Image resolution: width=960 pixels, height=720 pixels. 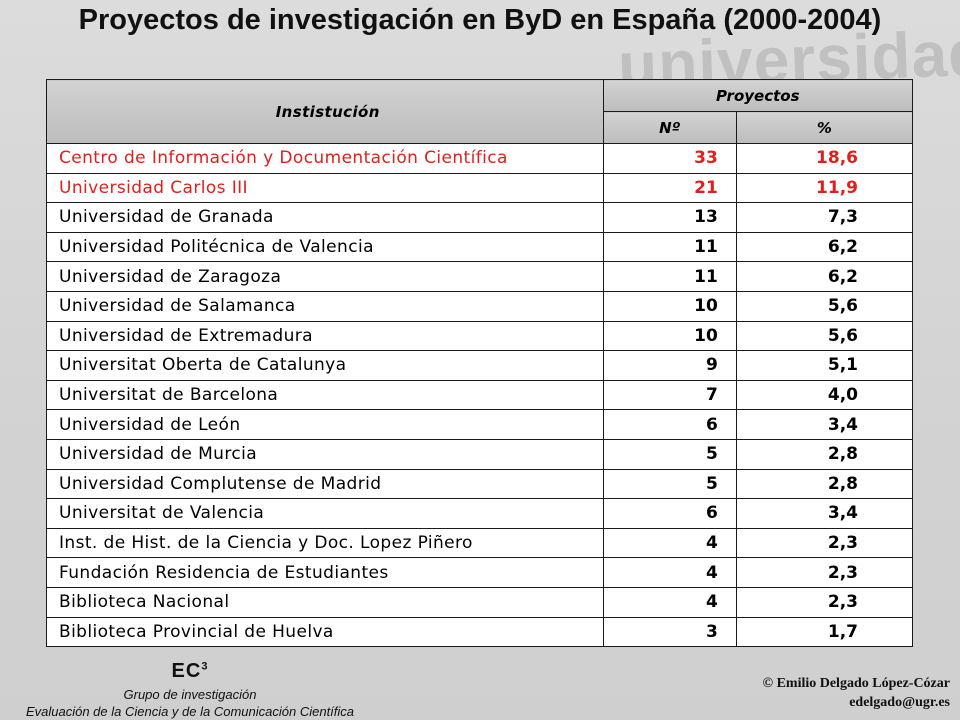 I want to click on author-credit: © Emilio Delgado López-Cózar, so click(x=856, y=683).